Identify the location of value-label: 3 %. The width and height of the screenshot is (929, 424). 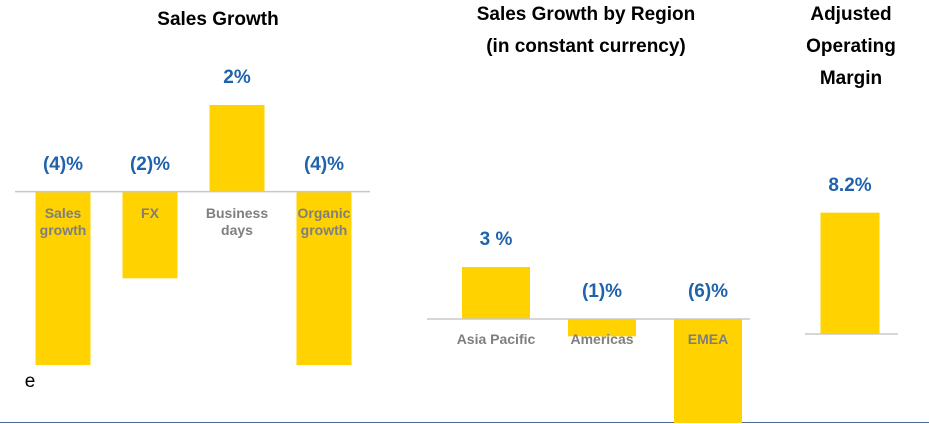
(496, 239).